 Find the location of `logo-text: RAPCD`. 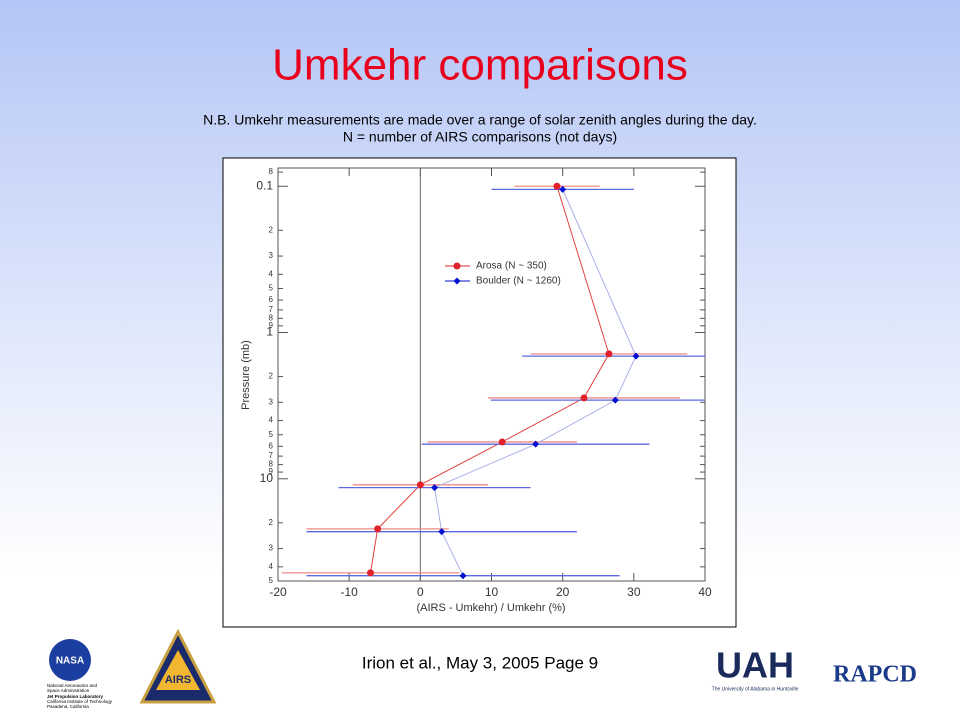

logo-text: RAPCD is located at coordinates (875, 675).